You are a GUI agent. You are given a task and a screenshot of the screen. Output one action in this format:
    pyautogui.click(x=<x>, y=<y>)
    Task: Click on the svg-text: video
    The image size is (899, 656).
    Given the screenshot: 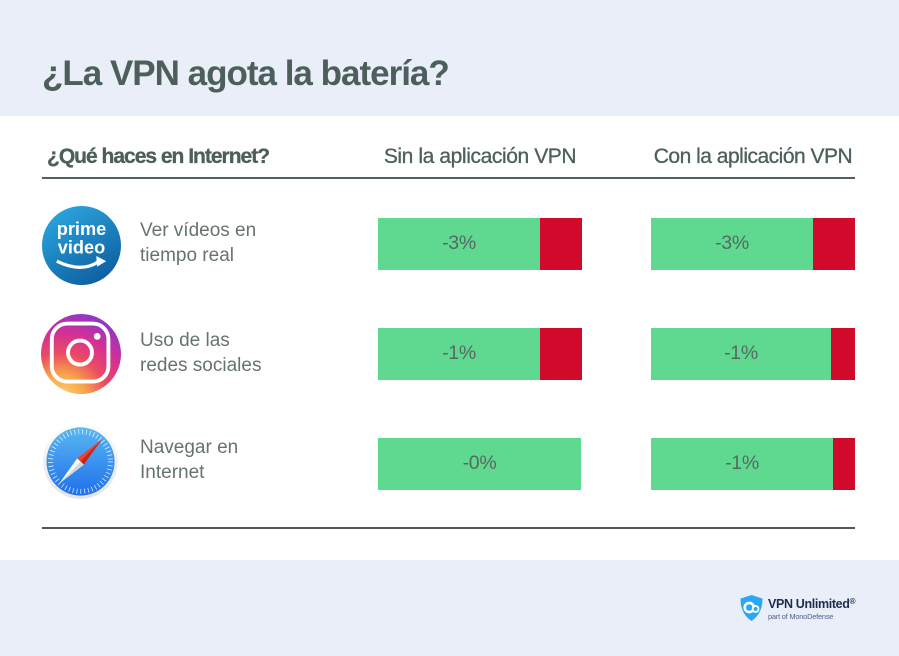 What is the action you would take?
    pyautogui.click(x=82, y=247)
    